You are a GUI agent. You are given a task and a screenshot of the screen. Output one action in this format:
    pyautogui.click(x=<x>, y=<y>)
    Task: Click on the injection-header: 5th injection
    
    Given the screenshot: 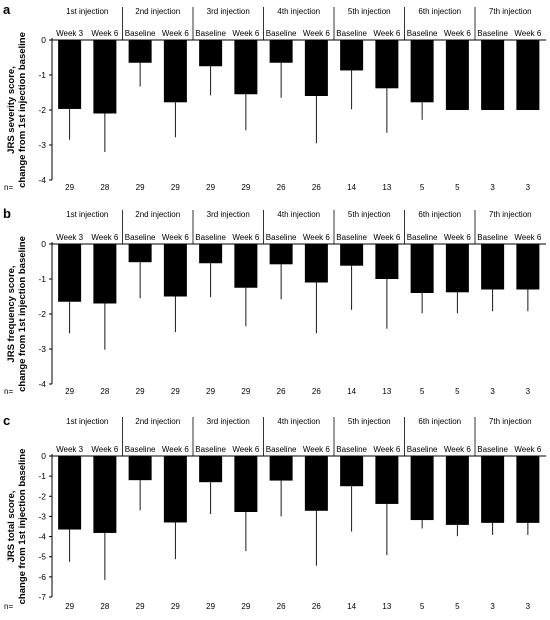 What is the action you would take?
    pyautogui.click(x=369, y=214)
    